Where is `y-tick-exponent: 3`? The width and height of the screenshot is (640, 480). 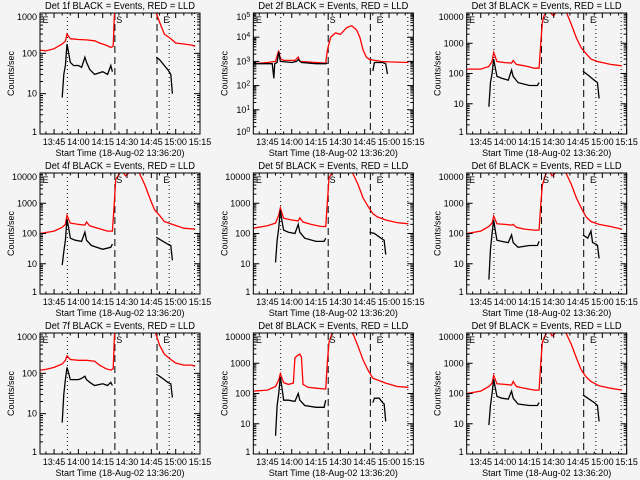
y-tick-exponent: 3 is located at coordinates (248, 59).